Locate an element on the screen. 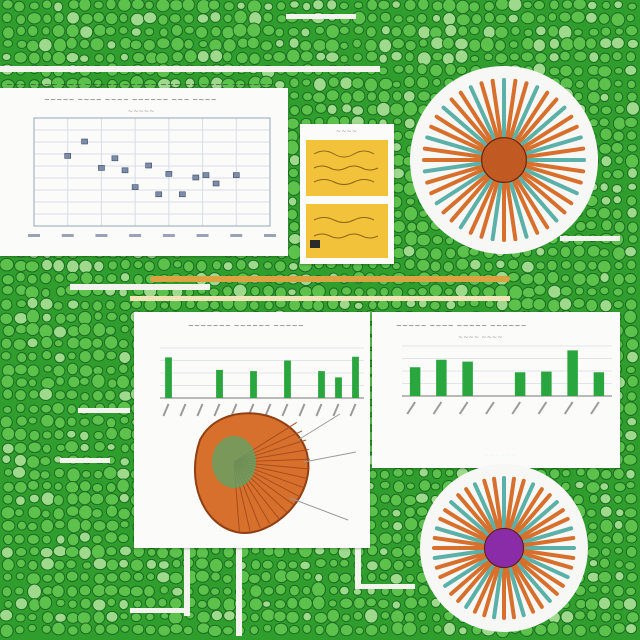 The image size is (640, 640). scatter-x-tick-mark is located at coordinates (135, 235).